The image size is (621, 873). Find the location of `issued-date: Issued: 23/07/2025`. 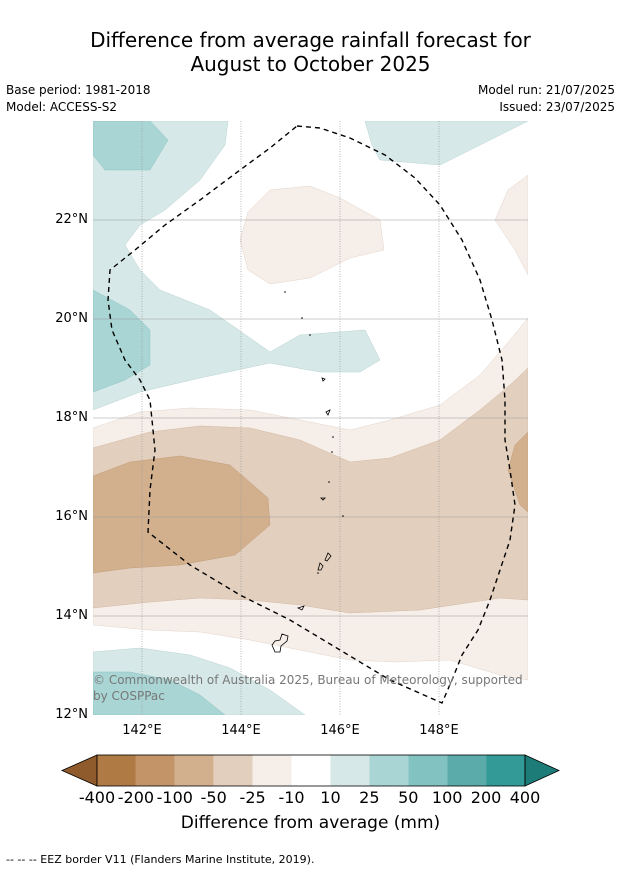

issued-date: Issued: 23/07/2025 is located at coordinates (557, 107).